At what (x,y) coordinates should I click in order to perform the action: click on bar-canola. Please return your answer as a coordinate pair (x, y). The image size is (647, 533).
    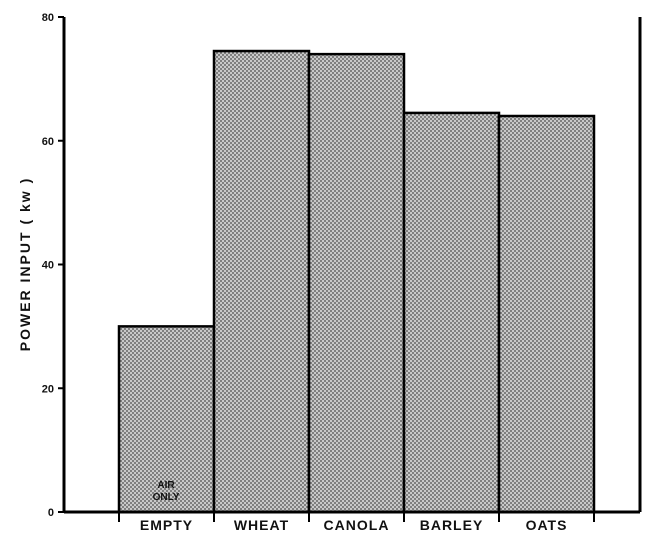
    Looking at the image, I should click on (356, 283).